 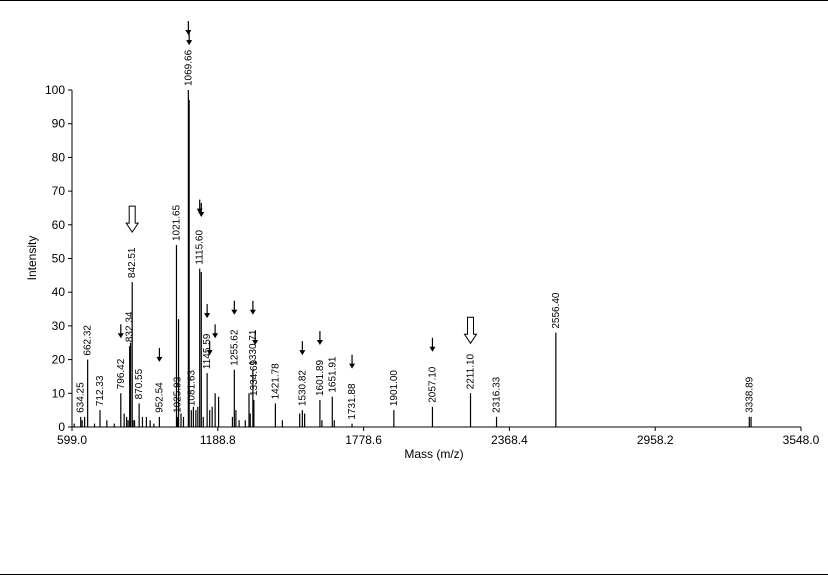 What do you see at coordinates (59, 157) in the screenshot?
I see `y-tick-label: 80` at bounding box center [59, 157].